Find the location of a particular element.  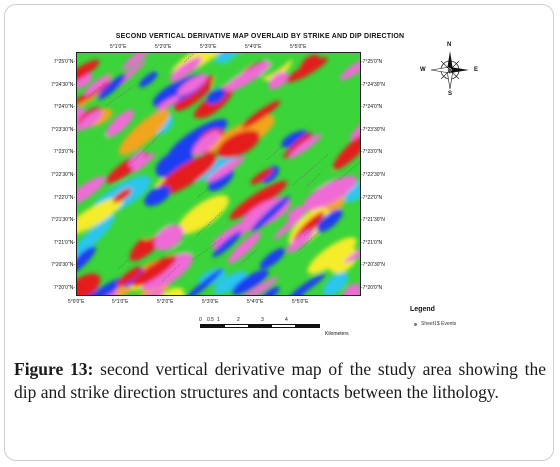

scale-tick-label: 4 is located at coordinates (286, 320).